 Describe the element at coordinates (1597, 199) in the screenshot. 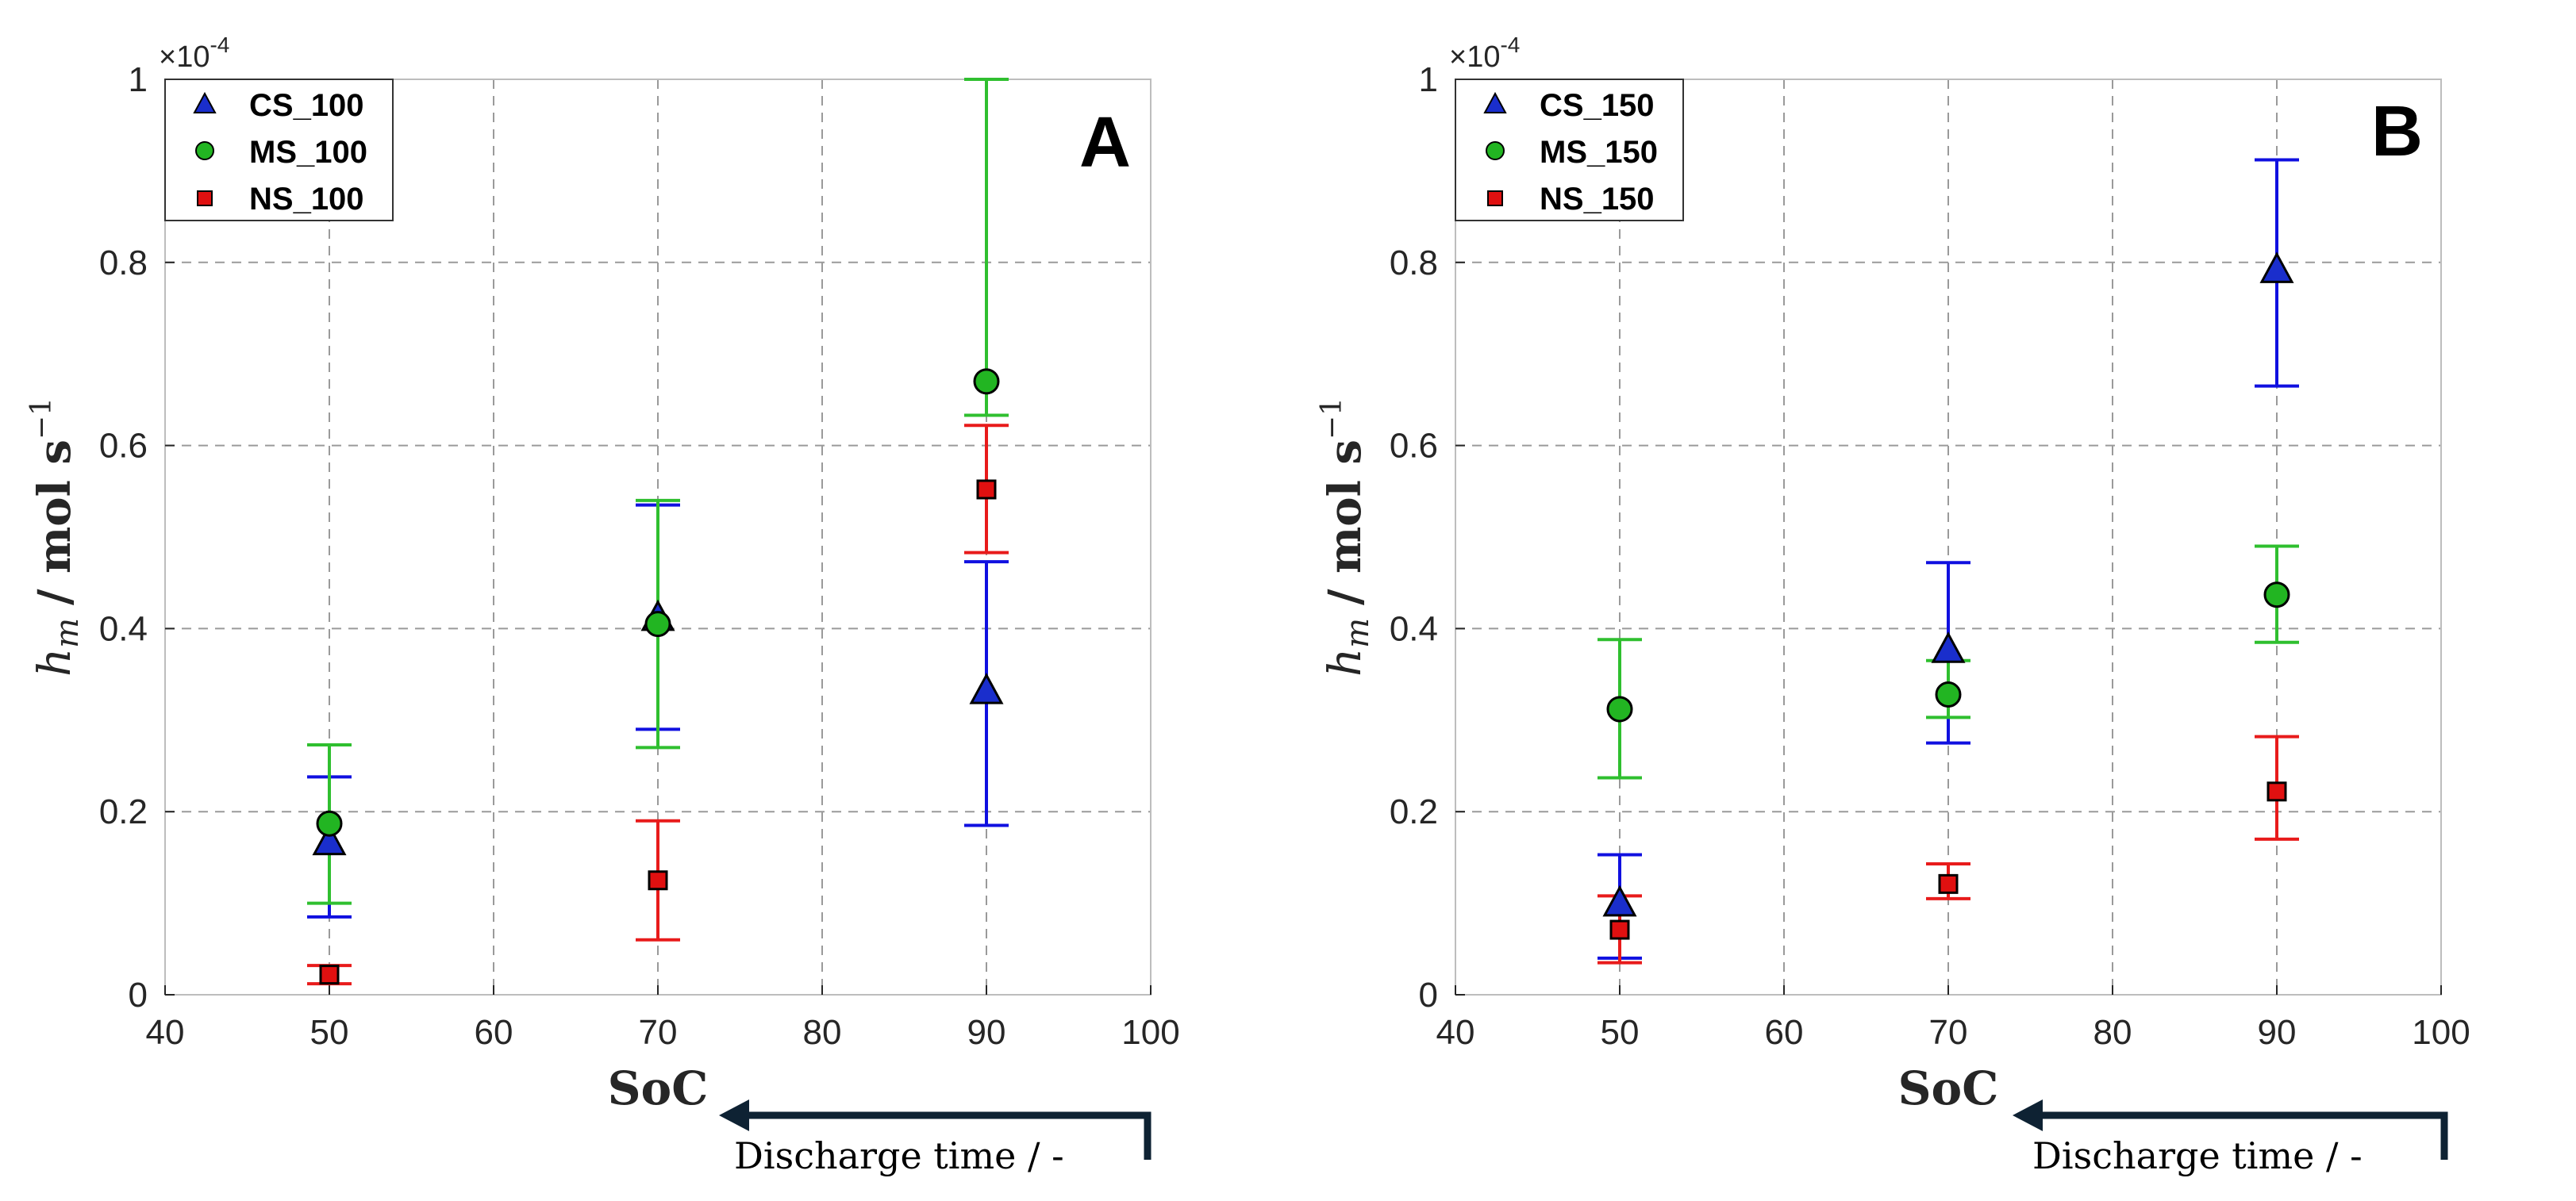

I see `legend-label-ns: NS_150` at that location.